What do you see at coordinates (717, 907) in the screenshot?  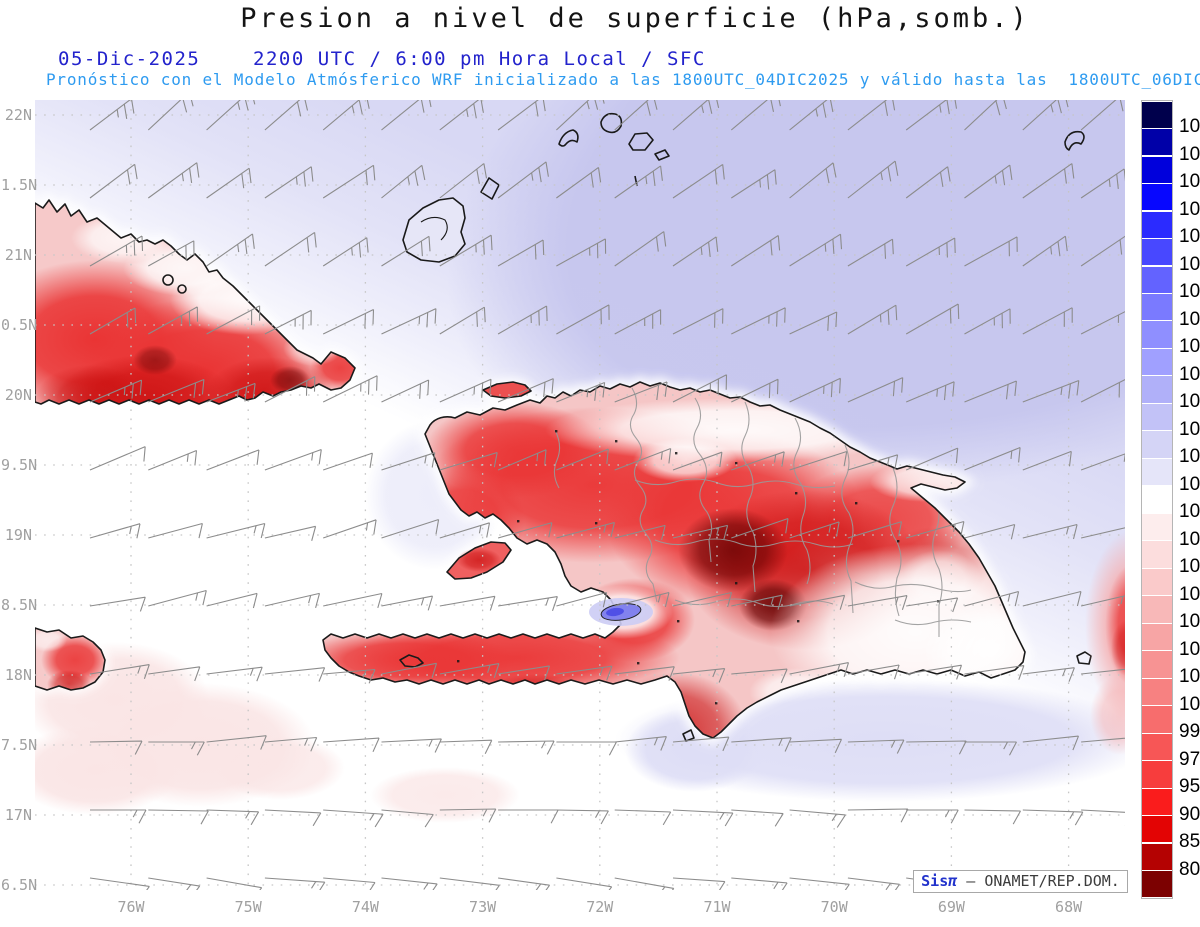 I see `lon-label: 71W` at bounding box center [717, 907].